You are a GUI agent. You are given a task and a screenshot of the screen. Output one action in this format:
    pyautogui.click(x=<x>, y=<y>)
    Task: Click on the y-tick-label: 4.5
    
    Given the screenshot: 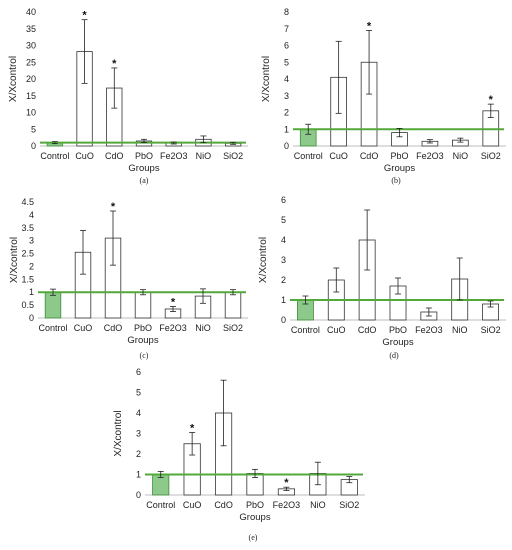 What is the action you would take?
    pyautogui.click(x=27, y=202)
    